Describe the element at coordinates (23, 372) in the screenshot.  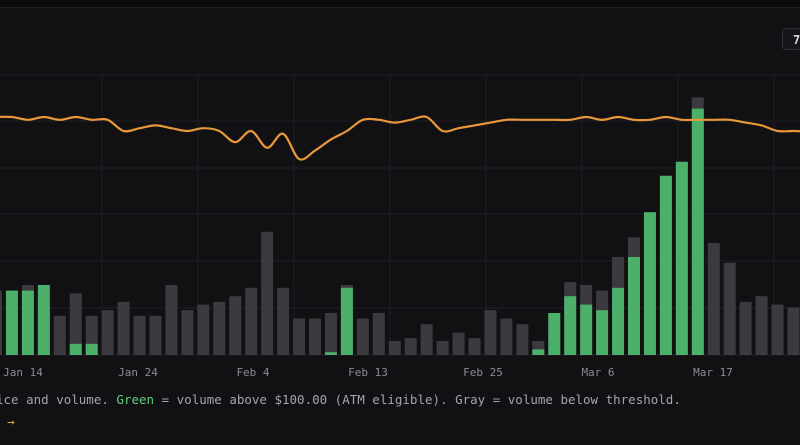
I see `x-tick-label: Jan 14` at that location.